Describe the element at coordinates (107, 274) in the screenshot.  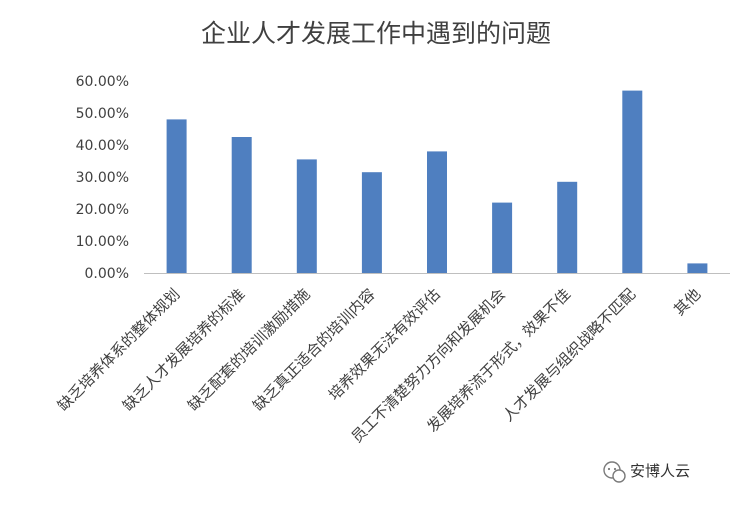
I see `y-tick-label: 0.00%` at that location.